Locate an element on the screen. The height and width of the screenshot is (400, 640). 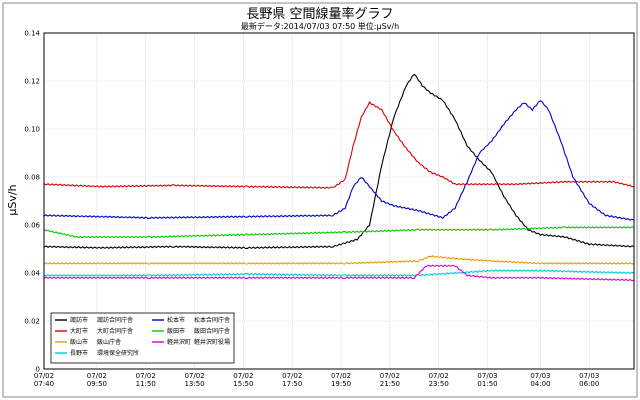
y-tick-label: 0.02 is located at coordinates (32, 322).